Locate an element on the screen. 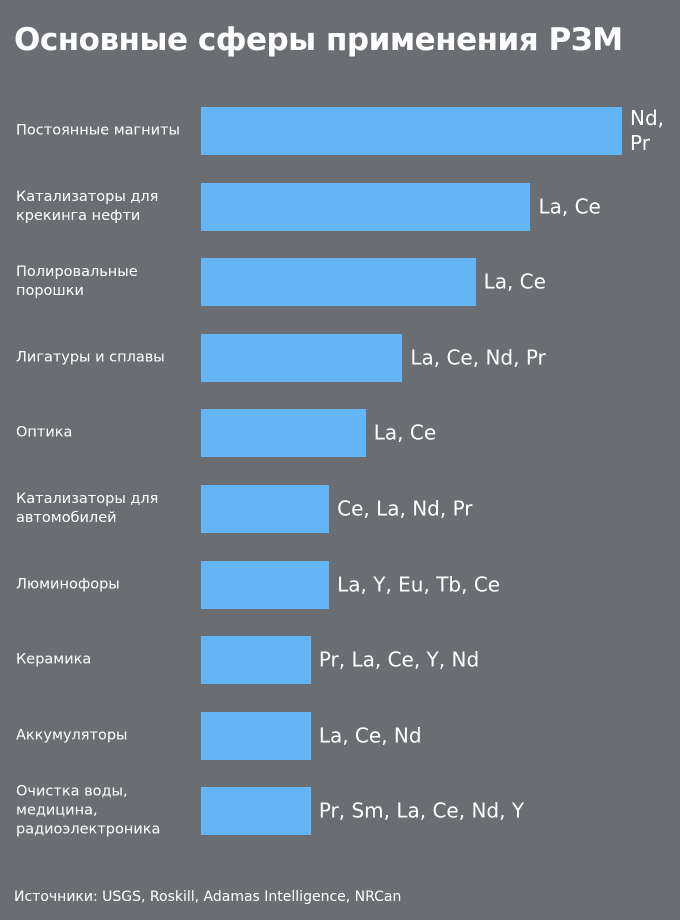 Image resolution: width=680 pixels, height=920 pixels. bar-annotation: Pr, Sm, La, Ce, Nd, Y is located at coordinates (421, 810).